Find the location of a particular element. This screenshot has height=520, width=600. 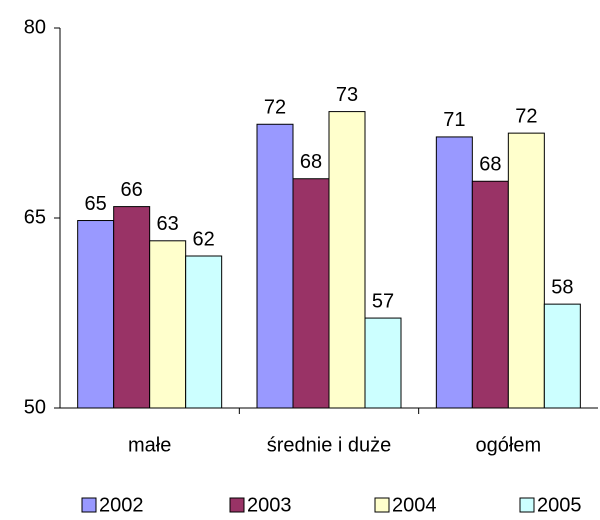

legend-label: 2004 is located at coordinates (414, 505).